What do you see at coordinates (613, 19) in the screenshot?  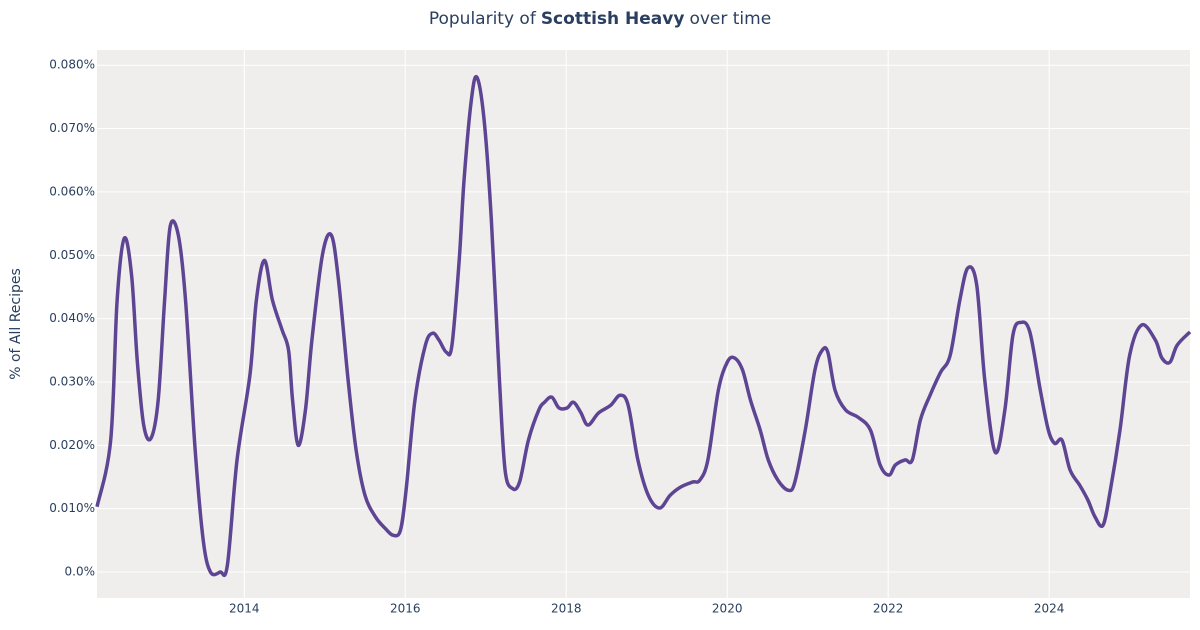 I see `title-highlight: Scottish Heavy` at bounding box center [613, 19].